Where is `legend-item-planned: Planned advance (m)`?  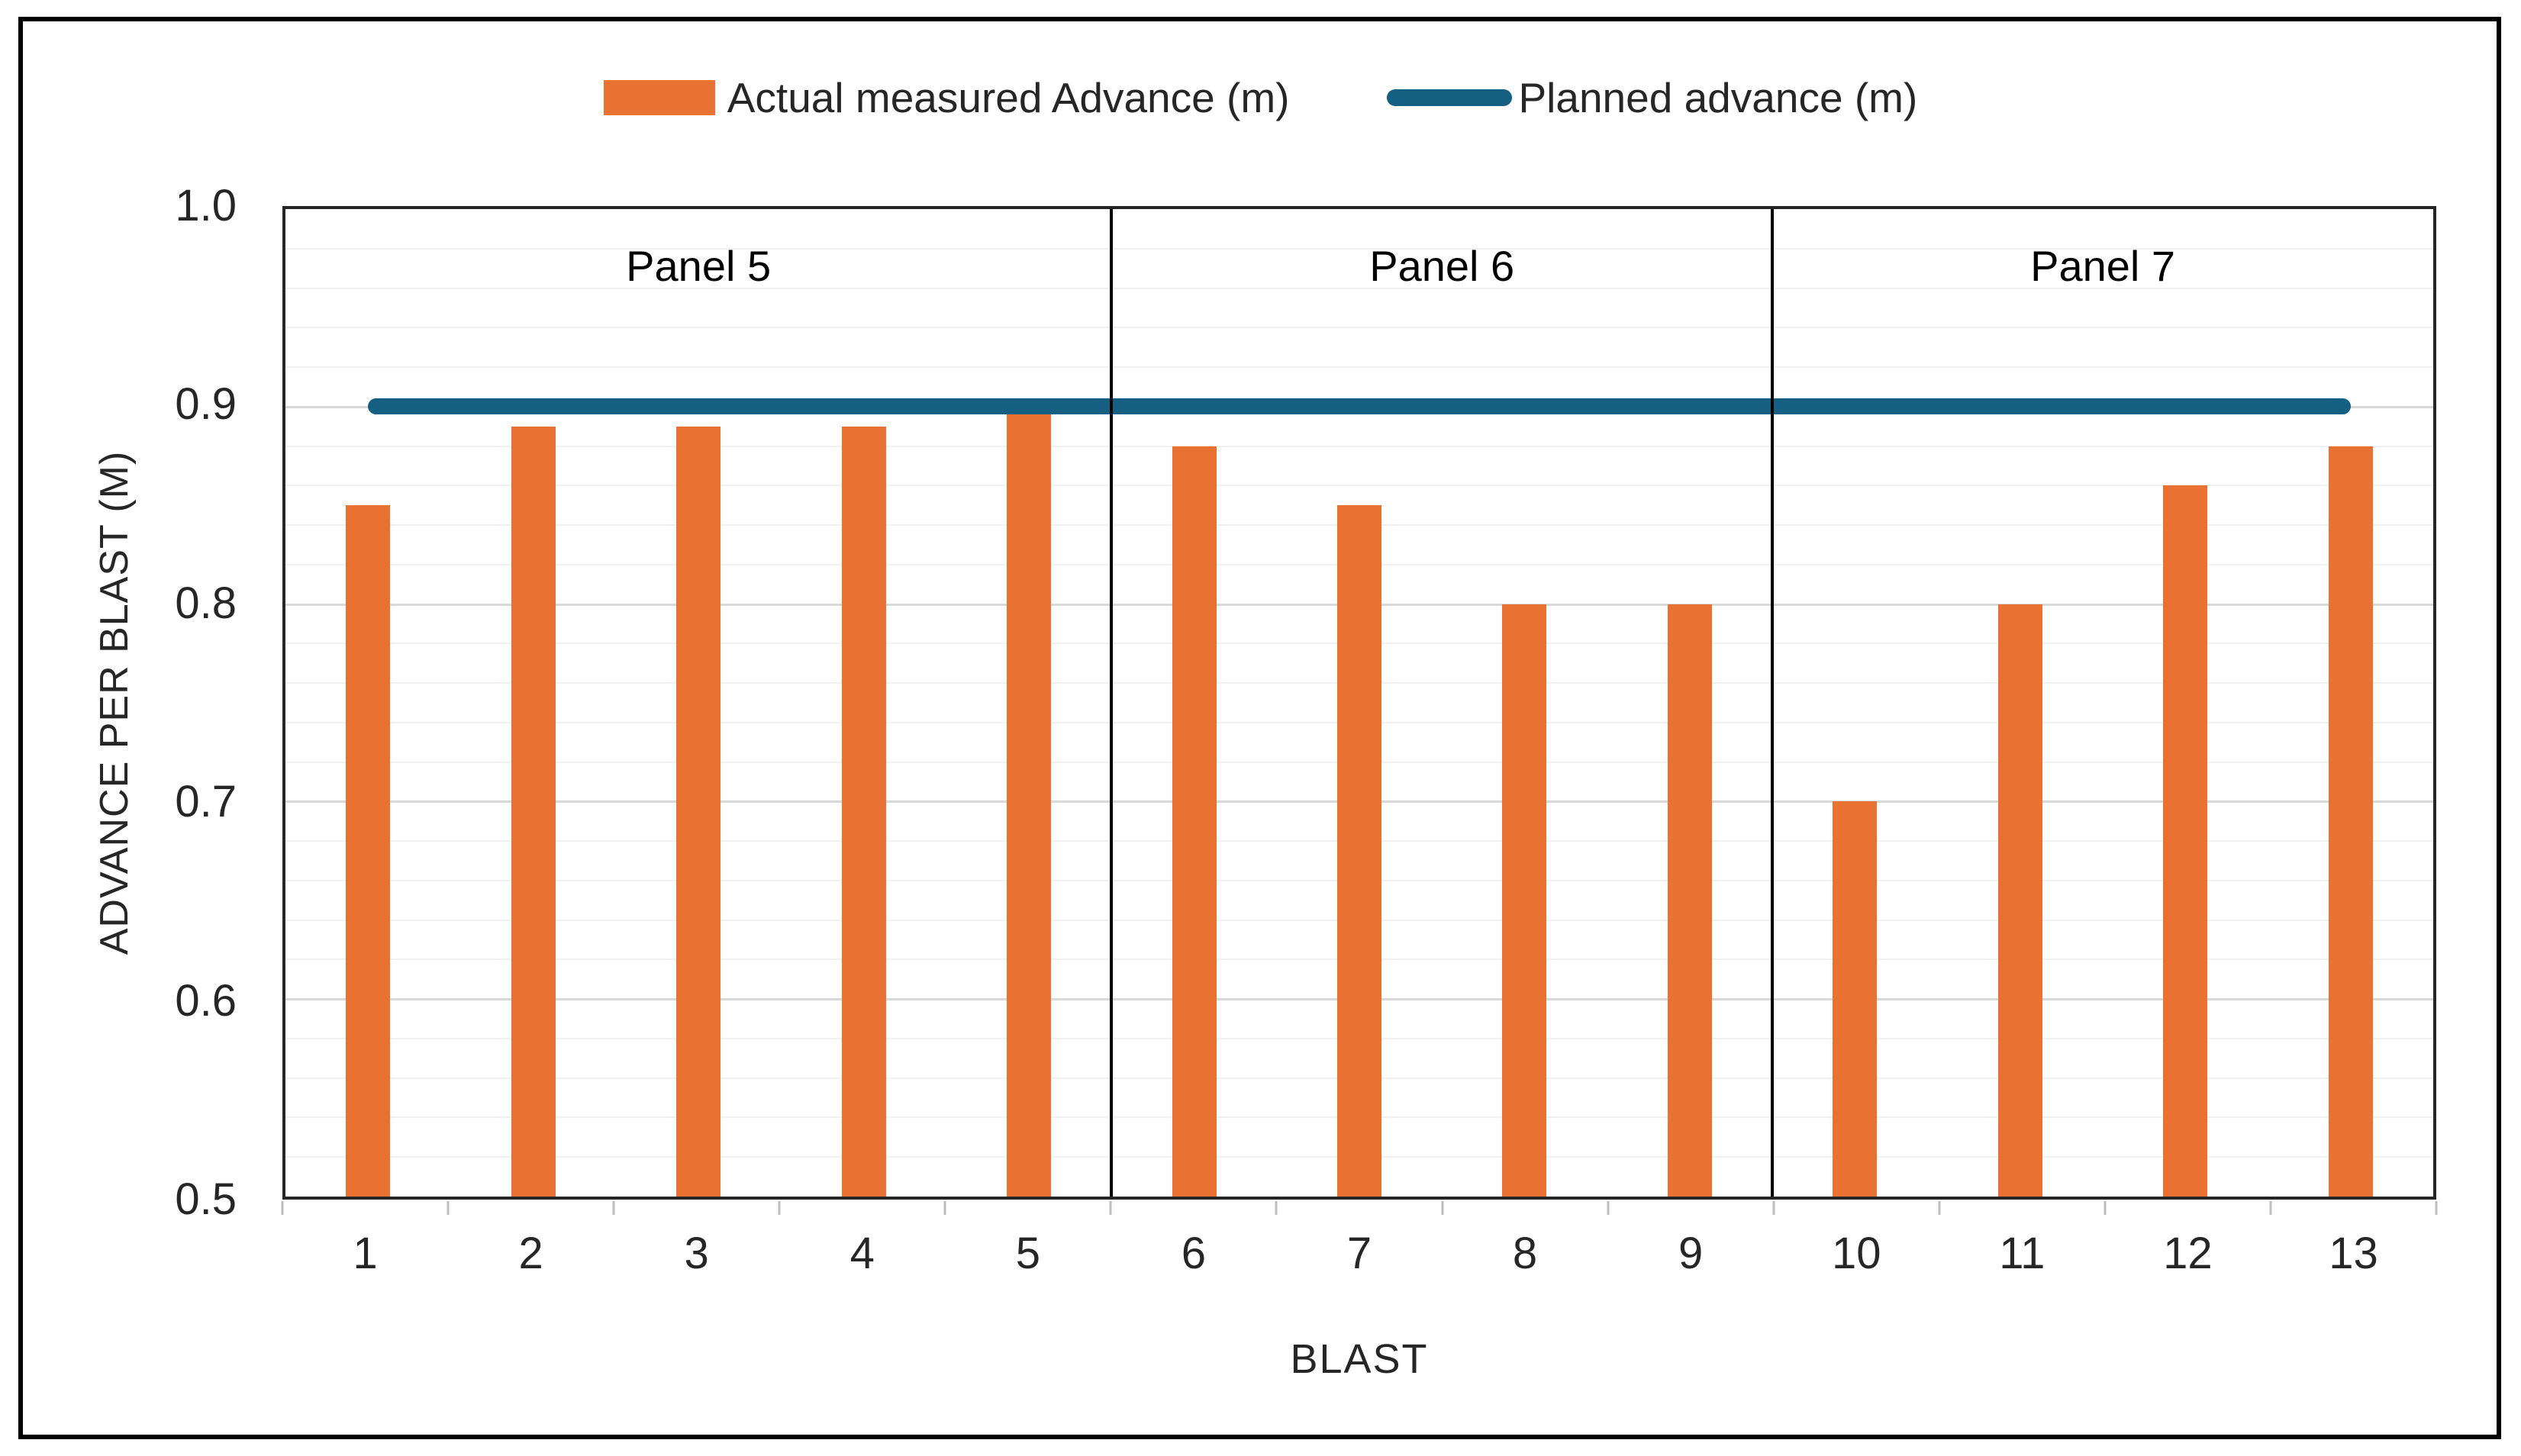 legend-item-planned: Planned advance (m) is located at coordinates (1652, 97).